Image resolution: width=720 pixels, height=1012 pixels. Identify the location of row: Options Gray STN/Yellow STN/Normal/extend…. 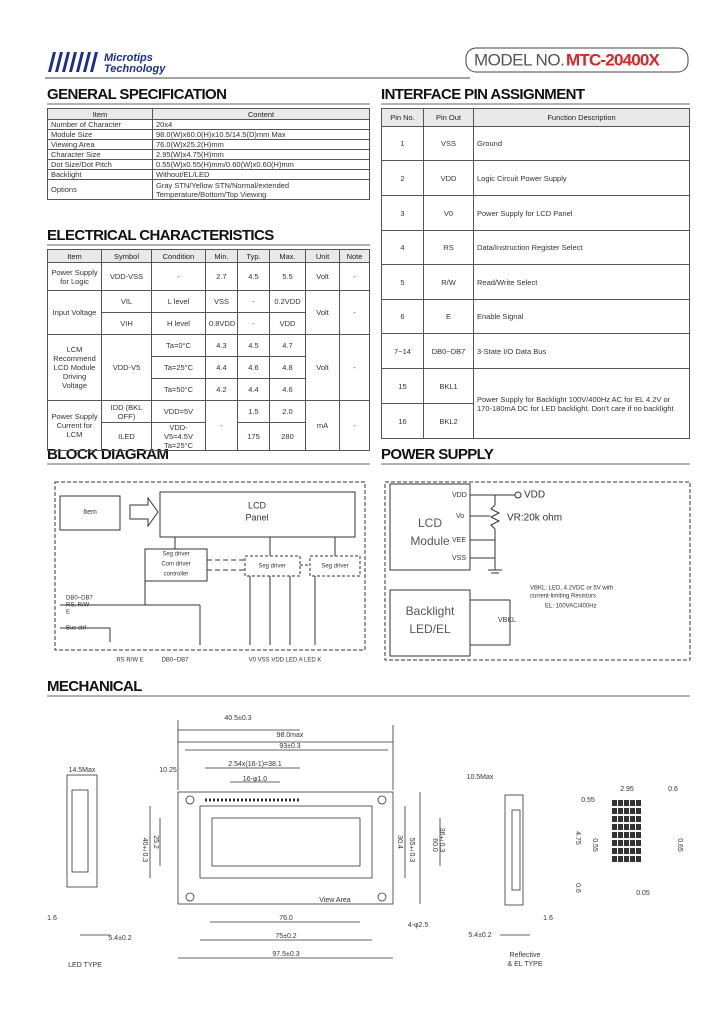
(208, 189).